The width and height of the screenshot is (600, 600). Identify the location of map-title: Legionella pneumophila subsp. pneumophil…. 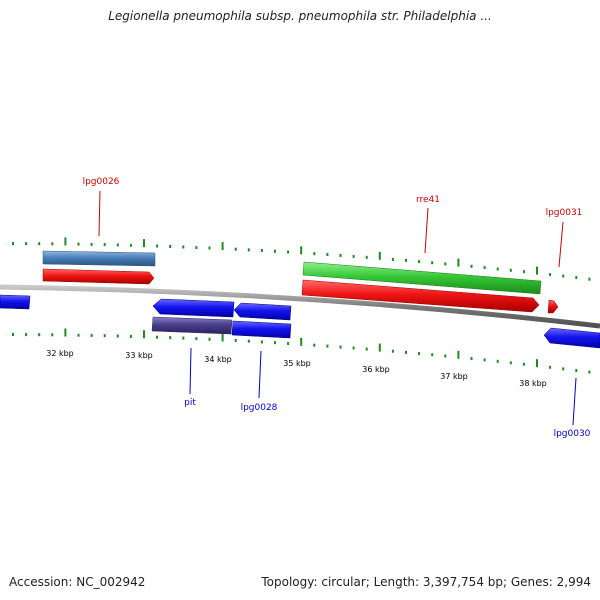
(300, 16).